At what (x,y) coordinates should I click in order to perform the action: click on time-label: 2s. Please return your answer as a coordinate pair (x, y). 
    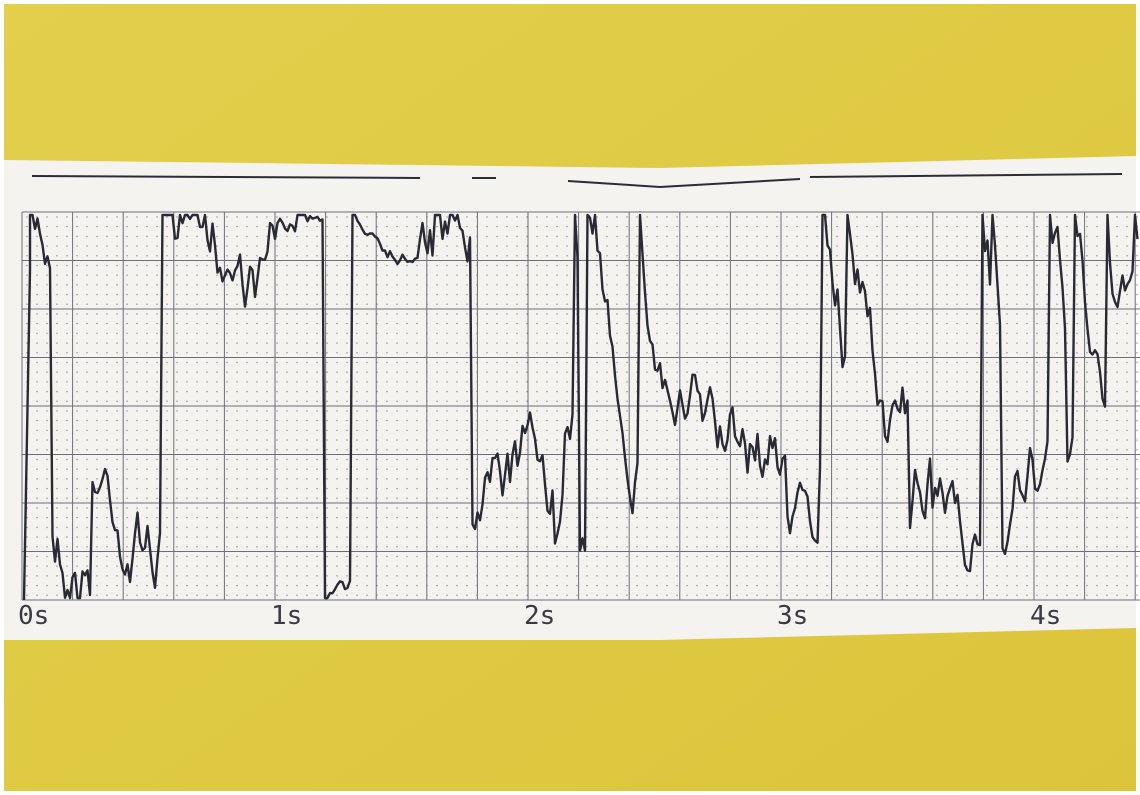
    Looking at the image, I should click on (539, 616).